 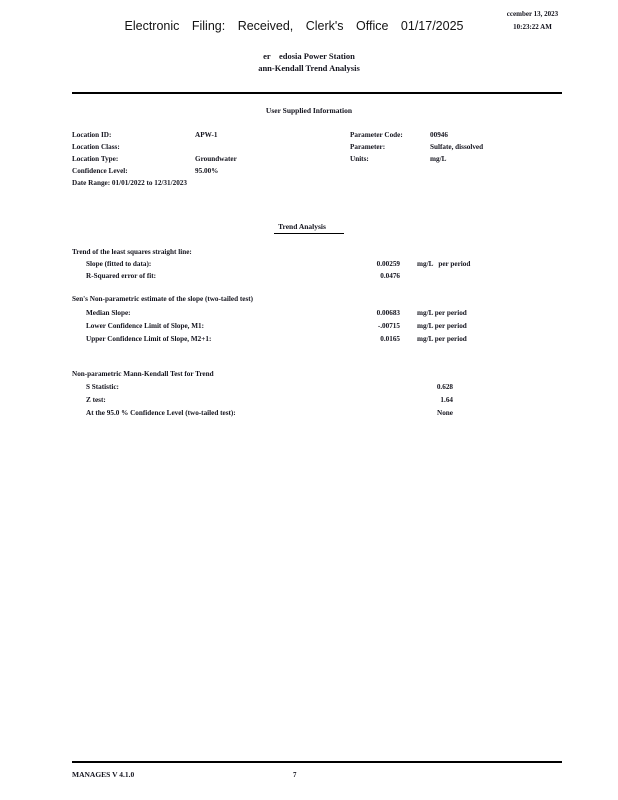 What do you see at coordinates (103, 774) in the screenshot?
I see `app-version: MANAGES V 4.1.0` at bounding box center [103, 774].